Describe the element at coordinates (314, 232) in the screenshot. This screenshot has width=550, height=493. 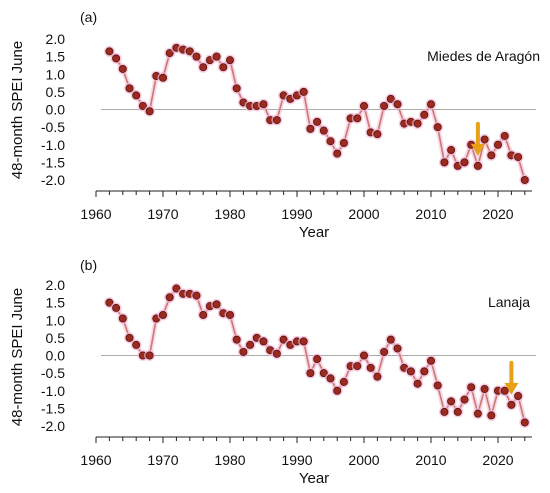
I see `x-axis-title: Year` at that location.